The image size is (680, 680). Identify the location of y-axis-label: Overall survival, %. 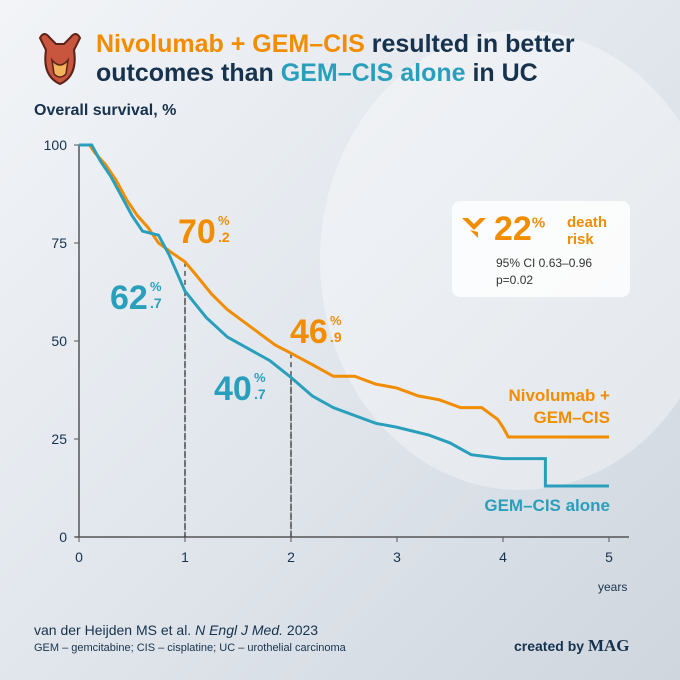
(105, 110).